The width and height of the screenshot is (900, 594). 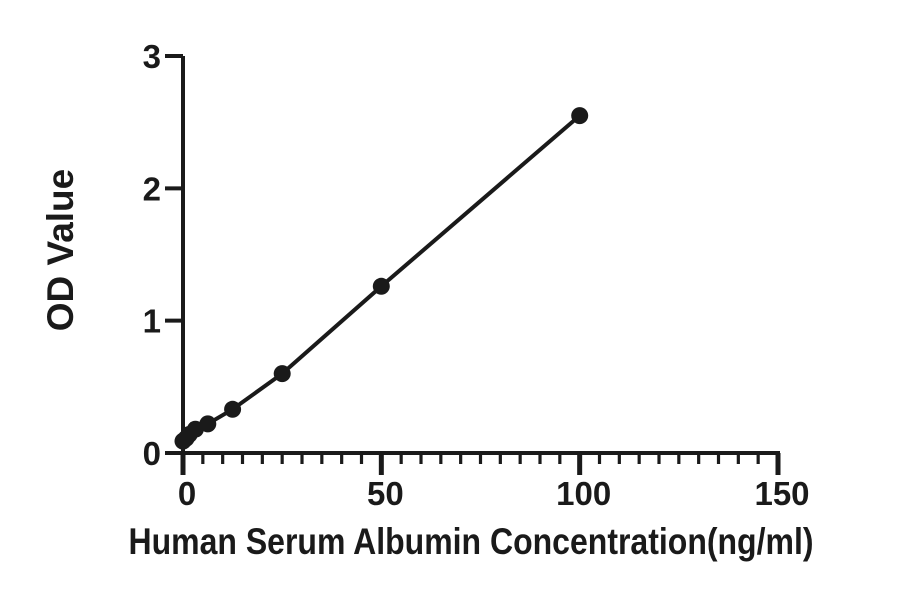 I want to click on x-tick-label: 50, so click(x=385, y=493).